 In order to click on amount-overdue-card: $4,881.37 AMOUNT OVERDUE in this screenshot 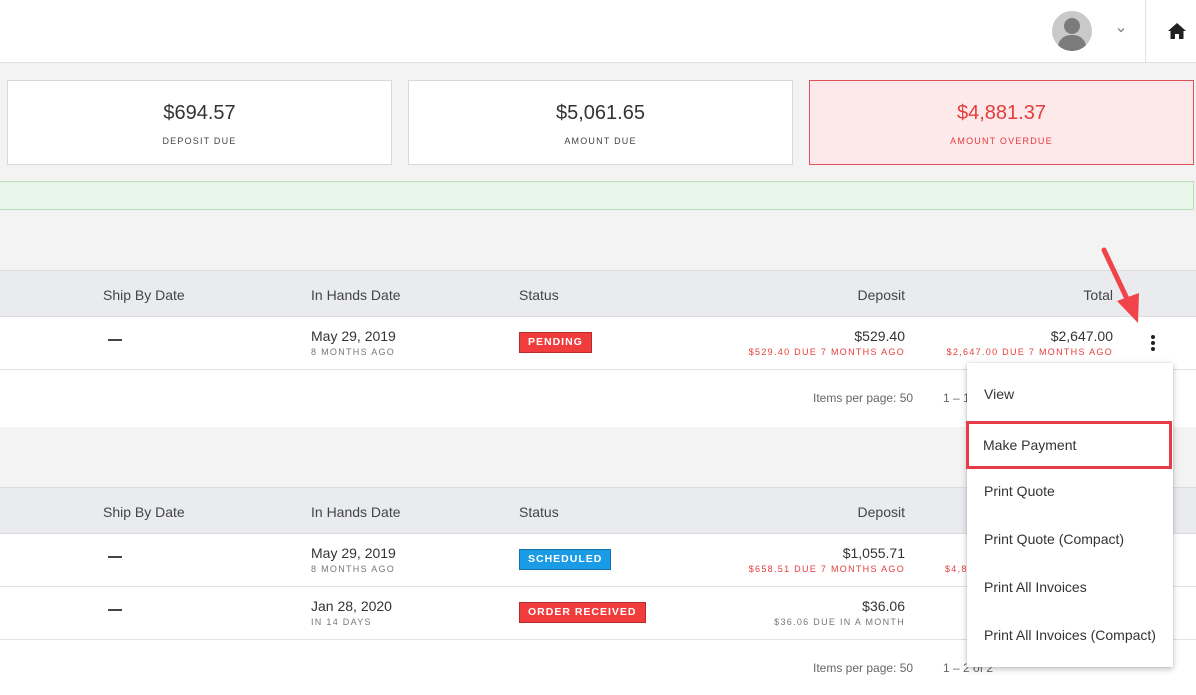, I will do `click(1001, 122)`.